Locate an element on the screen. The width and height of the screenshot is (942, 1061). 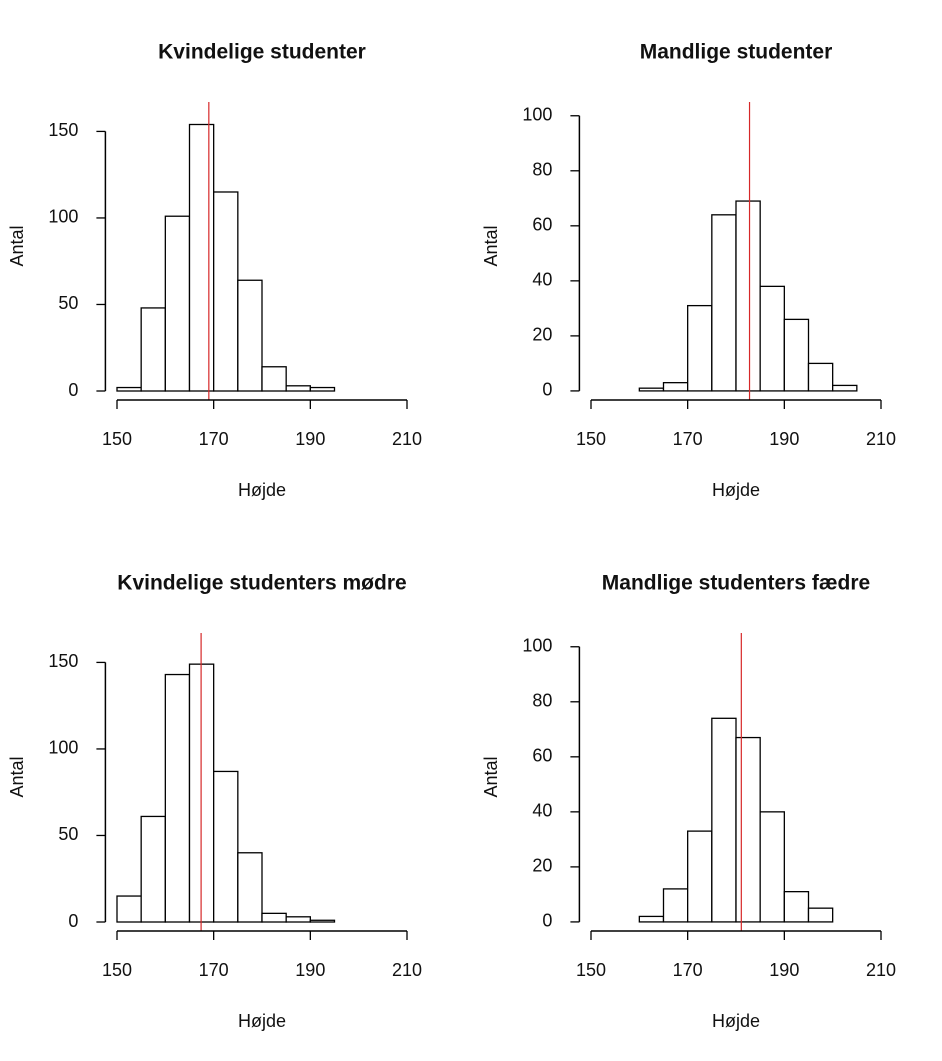
chart-title: Kvindelige studenters mødre is located at coordinates (261, 583).